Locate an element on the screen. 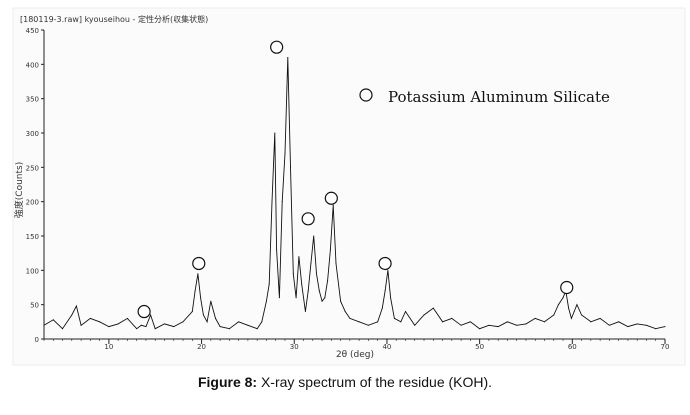  x-tick-label: 30 is located at coordinates (294, 347).